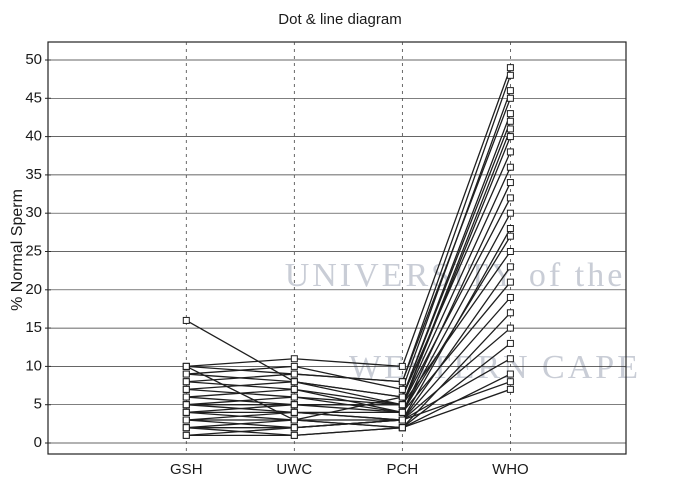 The height and width of the screenshot is (485, 691). What do you see at coordinates (33, 136) in the screenshot?
I see `y-tick-label: 40` at bounding box center [33, 136].